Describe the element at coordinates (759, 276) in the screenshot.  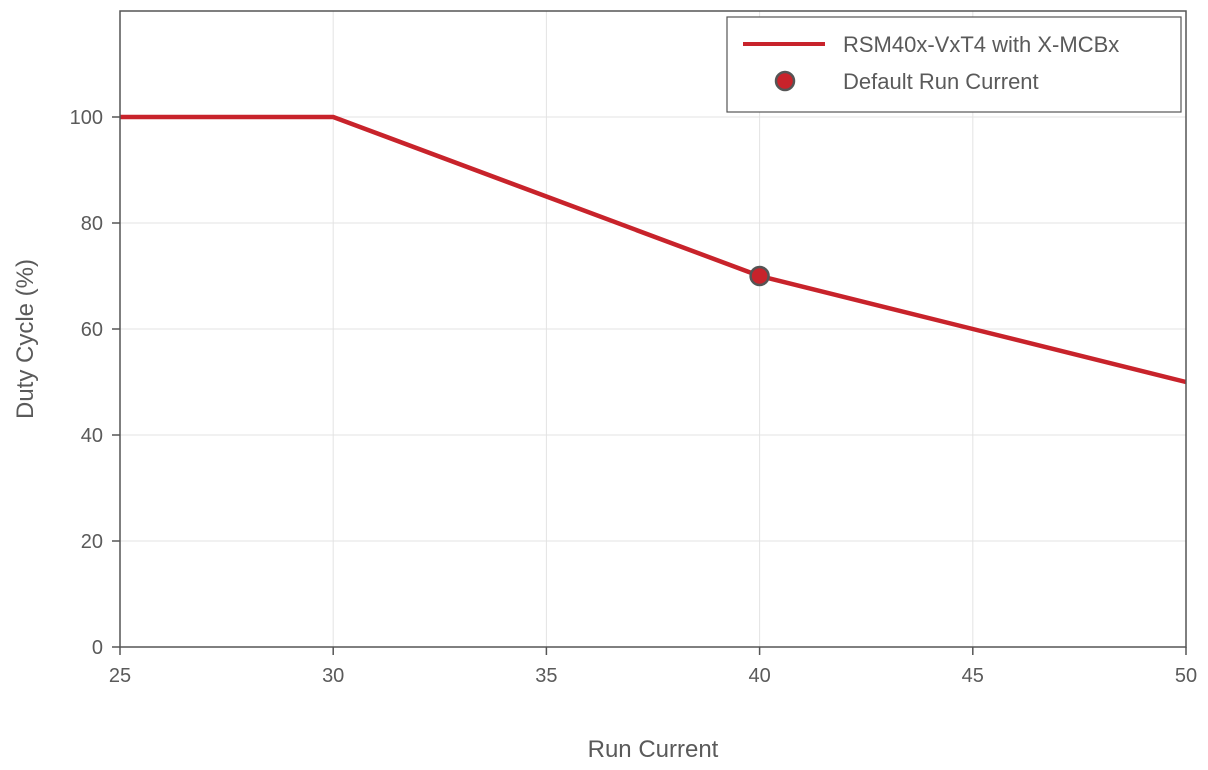
I see `default-run-current-point` at that location.